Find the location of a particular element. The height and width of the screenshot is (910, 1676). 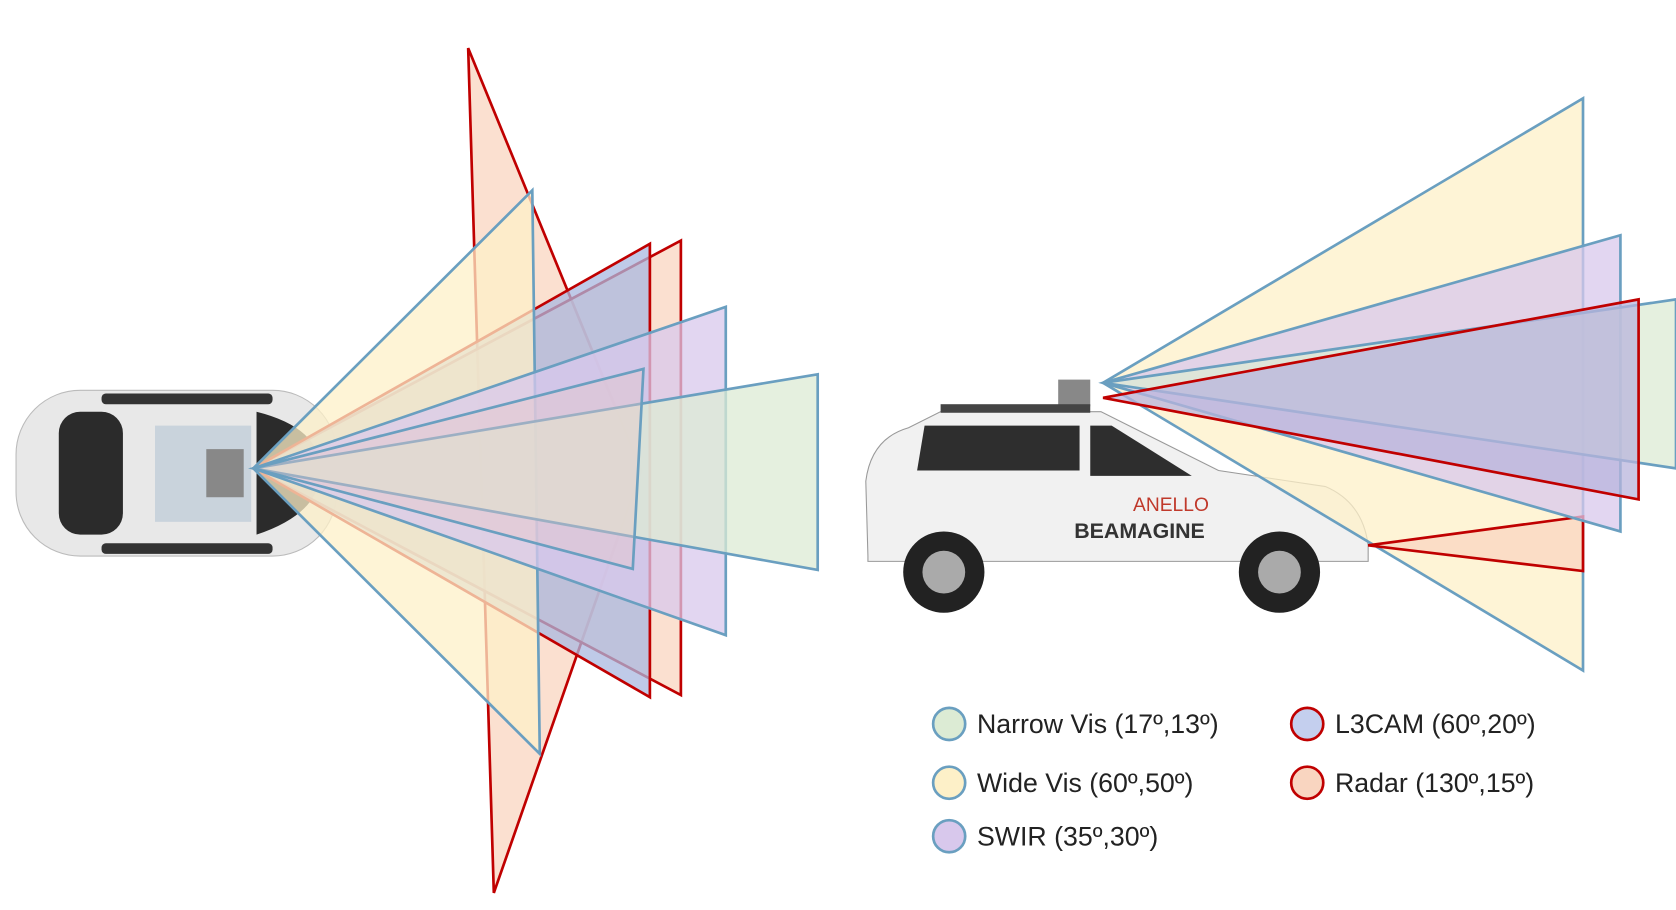

legend-label: Radar (130º,15º) is located at coordinates (1434, 783).